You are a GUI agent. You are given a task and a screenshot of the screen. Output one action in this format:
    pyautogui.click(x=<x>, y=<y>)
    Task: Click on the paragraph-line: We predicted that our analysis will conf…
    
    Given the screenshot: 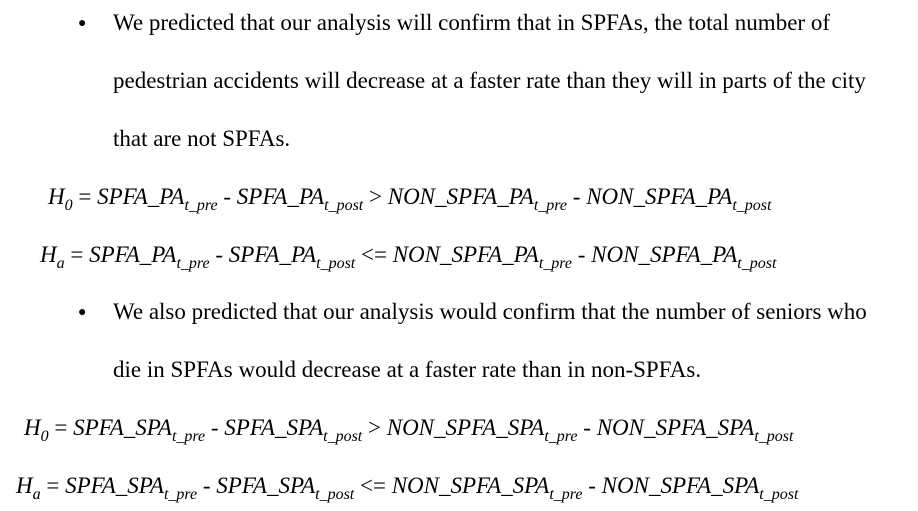 What is the action you would take?
    pyautogui.click(x=471, y=23)
    